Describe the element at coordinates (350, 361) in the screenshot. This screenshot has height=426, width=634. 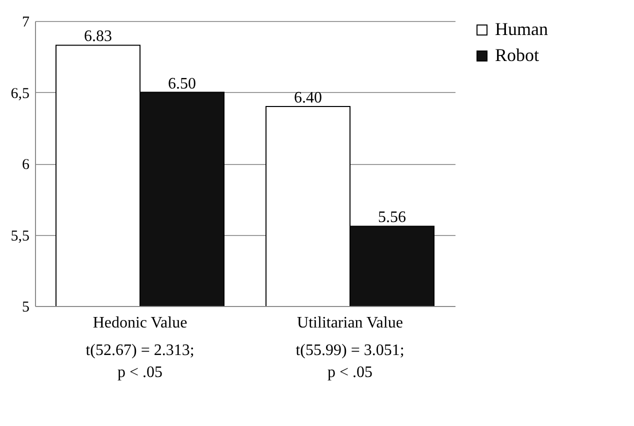
I see `text: t(55.99) = 3.051; p < .05` at that location.